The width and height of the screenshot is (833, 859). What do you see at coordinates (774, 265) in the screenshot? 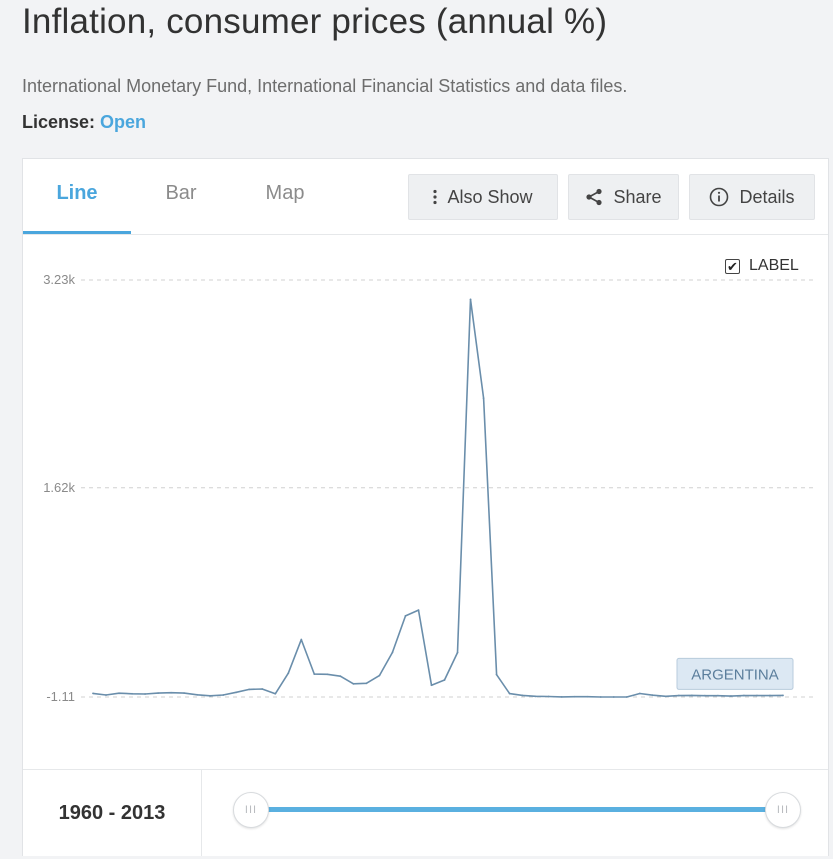
I see `label-toggle-text: LABEL` at bounding box center [774, 265].